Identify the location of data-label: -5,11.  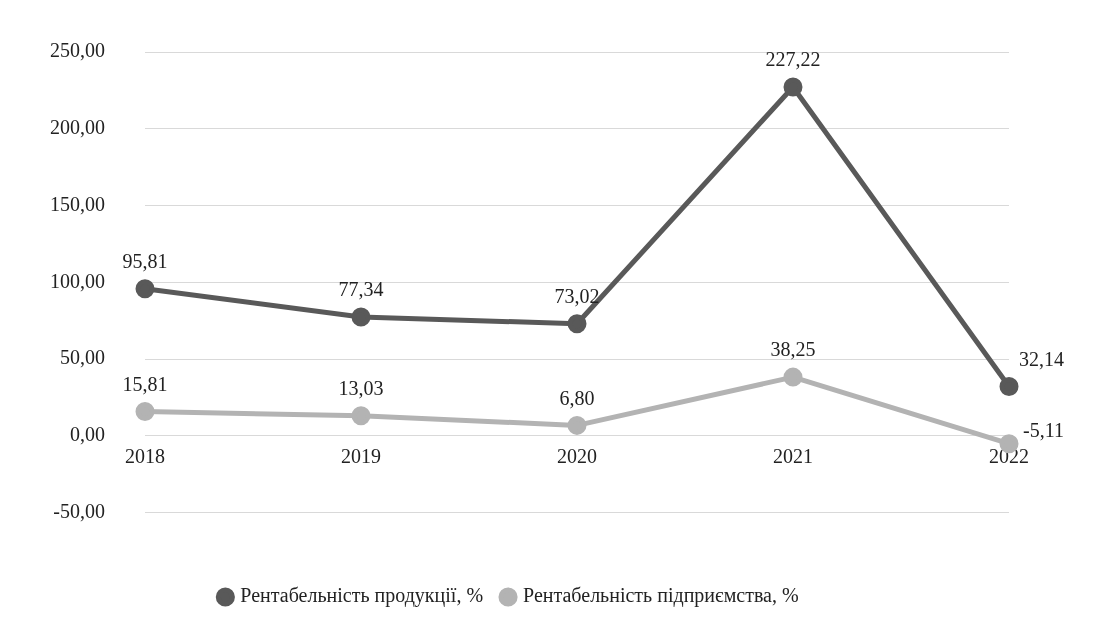
(1043, 429).